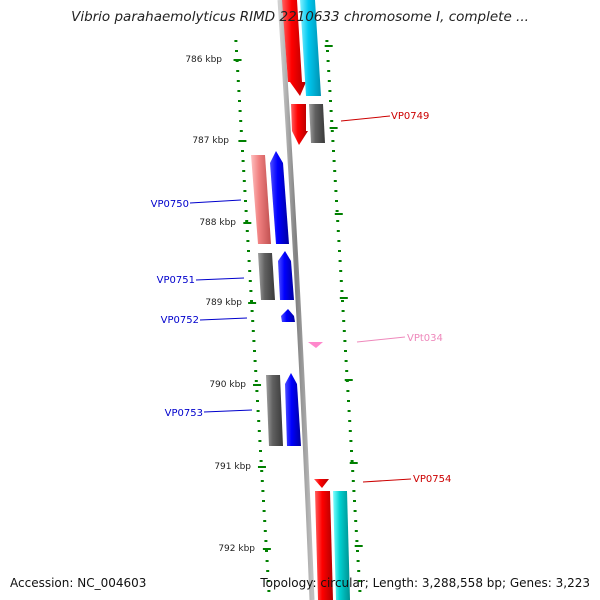 The height and width of the screenshot is (600, 600). Describe the element at coordinates (432, 479) in the screenshot. I see `gene-label: VP0754` at that location.